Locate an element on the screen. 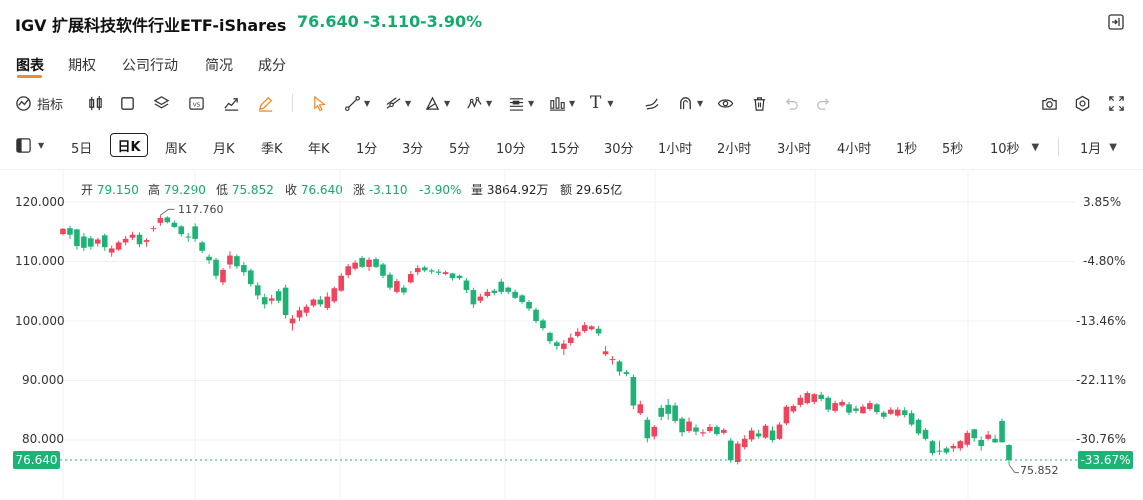  pct-tick-label: 3.85% is located at coordinates (1102, 202).